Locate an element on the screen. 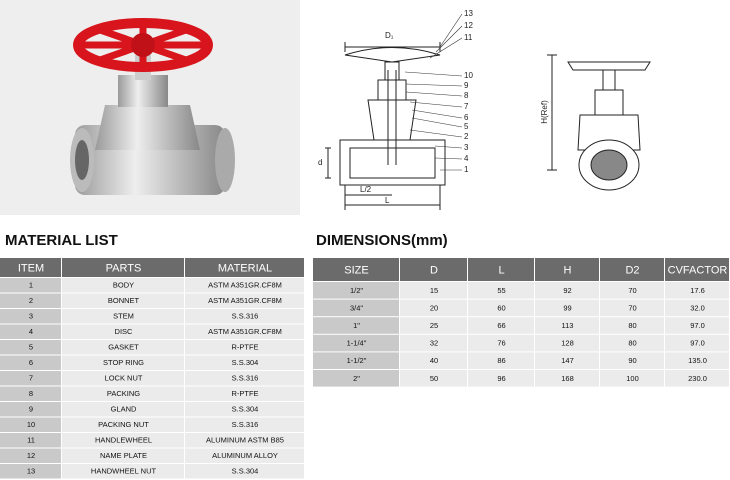 This screenshot has width=730, height=480. cell-text: ASTM A351GR.CF8M is located at coordinates (245, 331).